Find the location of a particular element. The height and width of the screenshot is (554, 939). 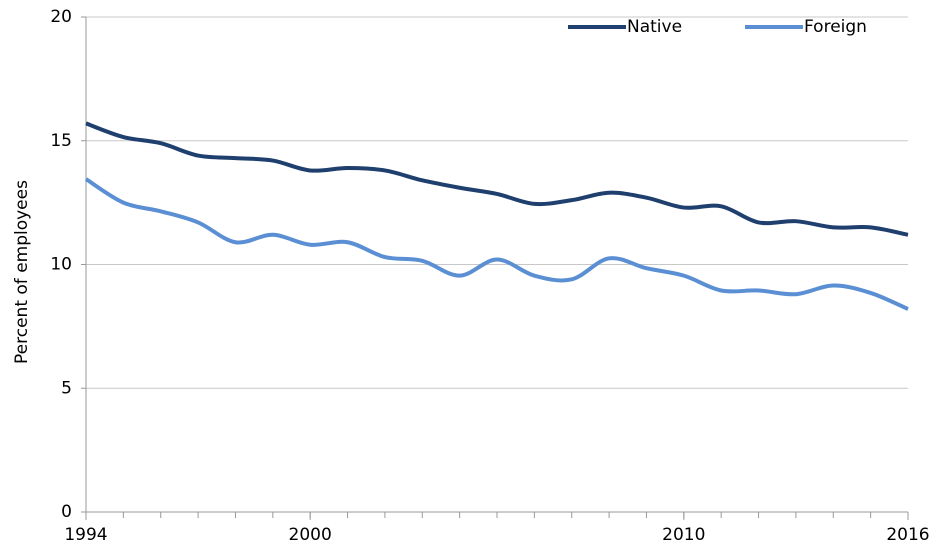

y-tick-label: 0 is located at coordinates (66, 512).